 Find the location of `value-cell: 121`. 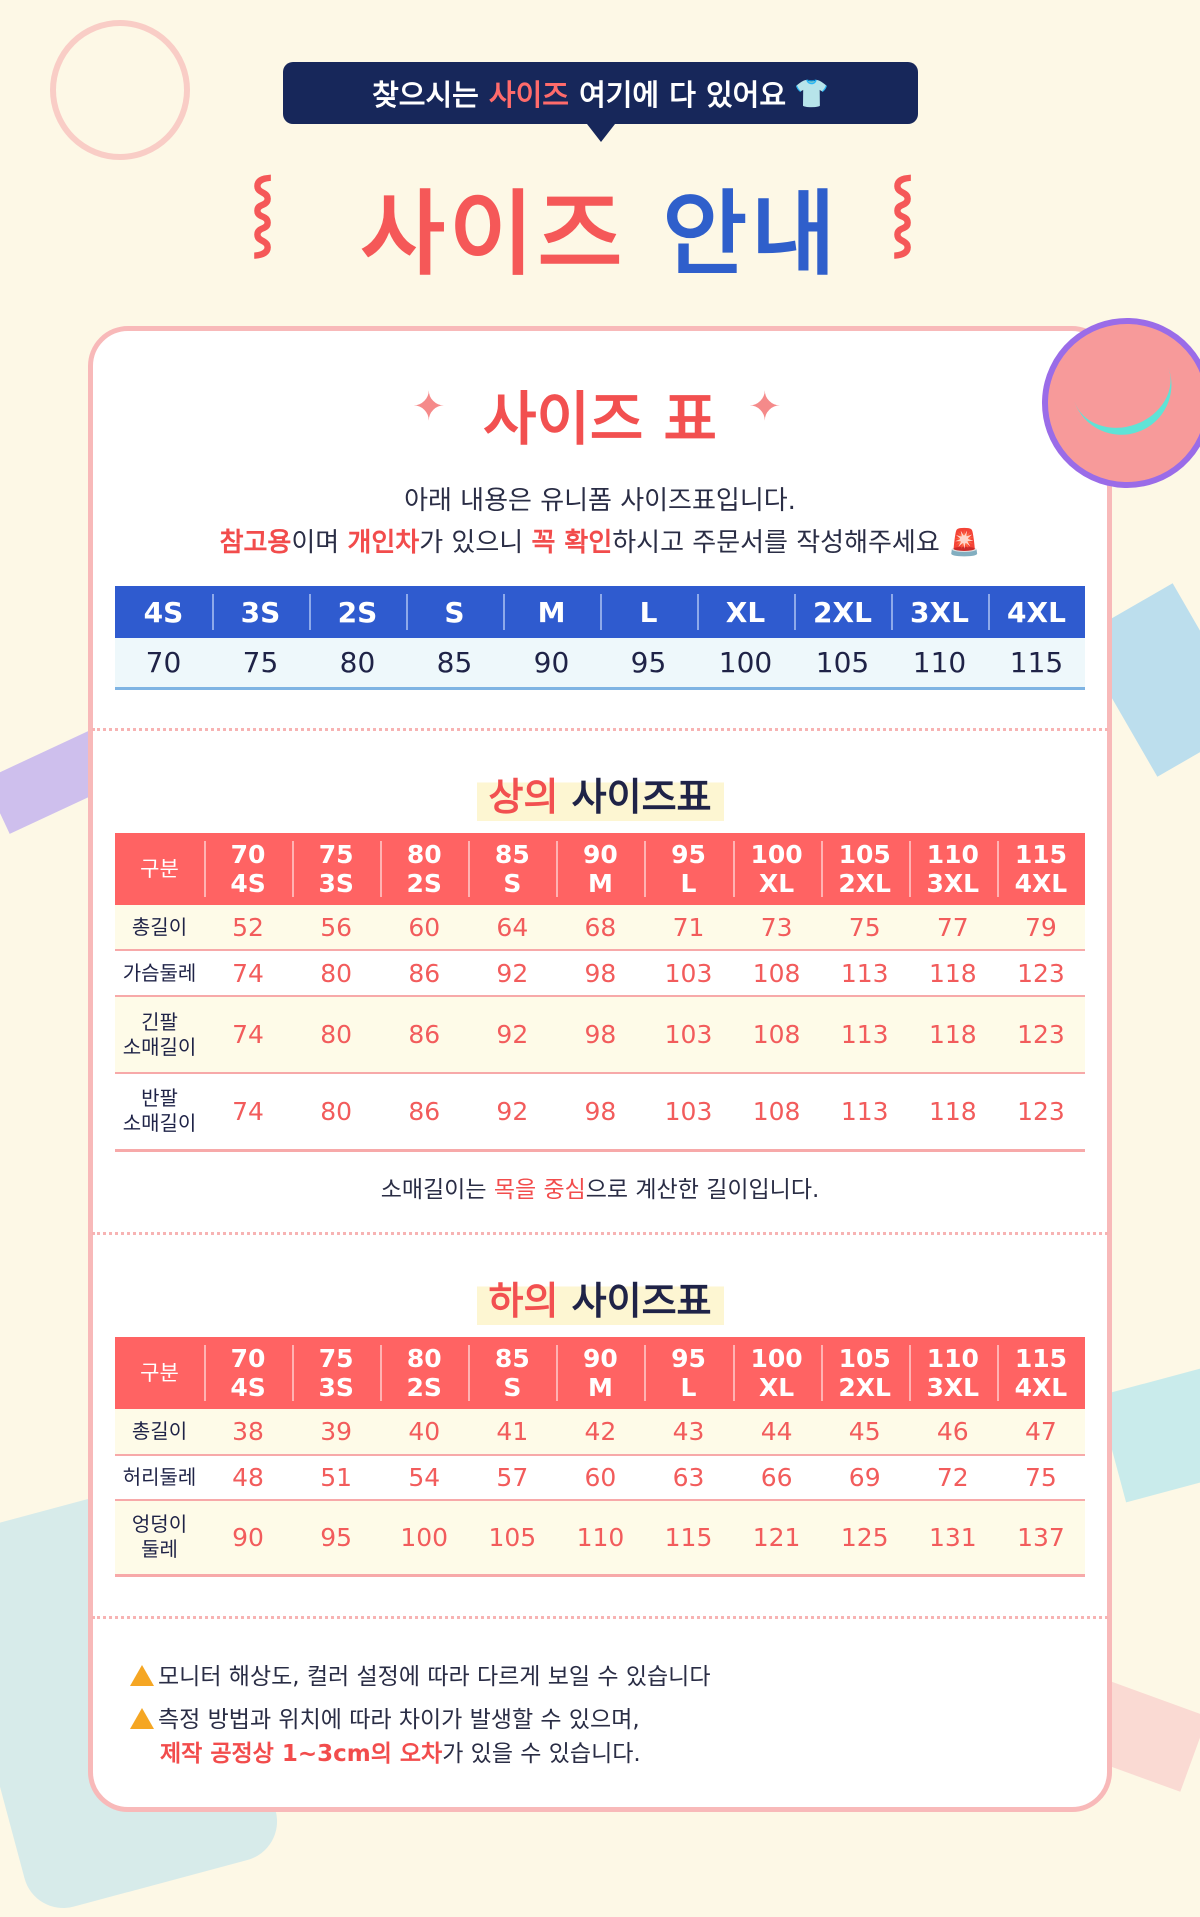

value-cell: 121 is located at coordinates (776, 1538).